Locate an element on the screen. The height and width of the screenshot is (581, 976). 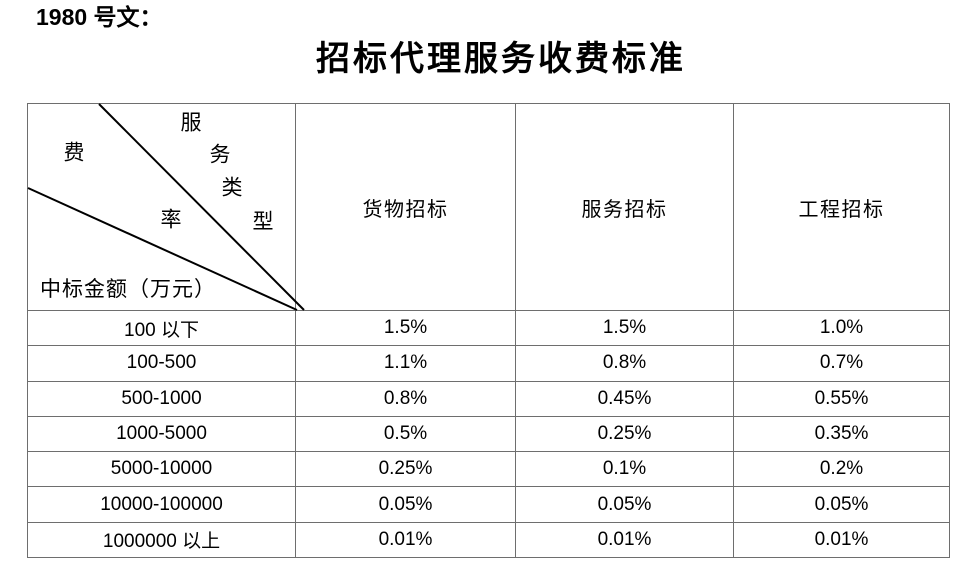
engineering-rate-cell: 1.0% is located at coordinates (841, 328).